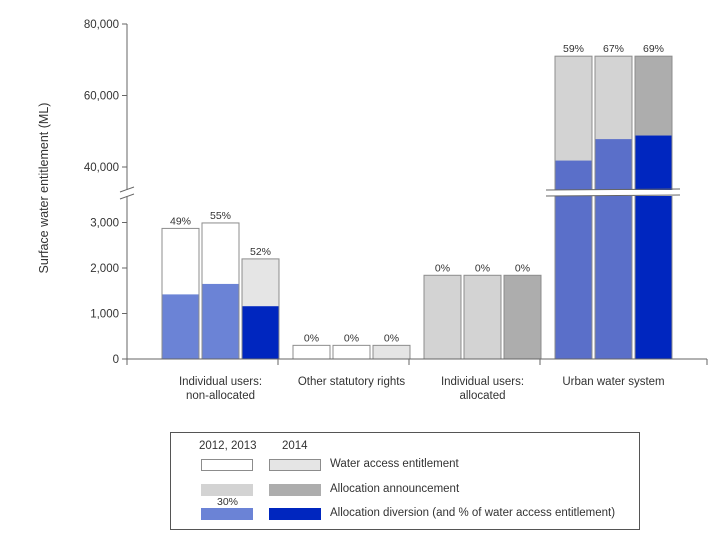  I want to click on category-label: Urban water system, so click(613, 382).